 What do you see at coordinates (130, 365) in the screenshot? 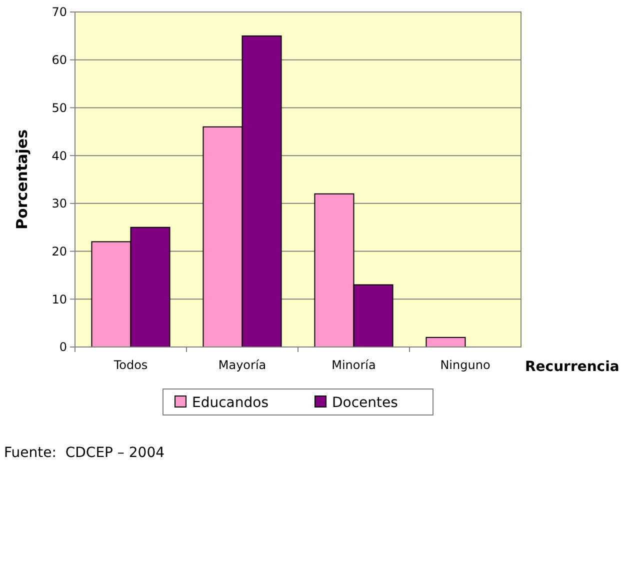
I see `x-tick-label: Todos` at bounding box center [130, 365].